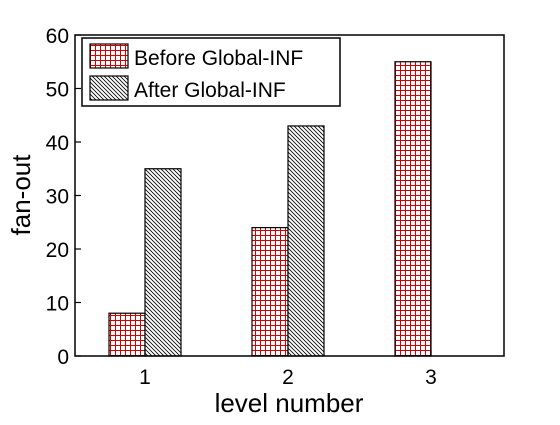 This screenshot has width=560, height=425. I want to click on x-tick-label: 3, so click(431, 377).